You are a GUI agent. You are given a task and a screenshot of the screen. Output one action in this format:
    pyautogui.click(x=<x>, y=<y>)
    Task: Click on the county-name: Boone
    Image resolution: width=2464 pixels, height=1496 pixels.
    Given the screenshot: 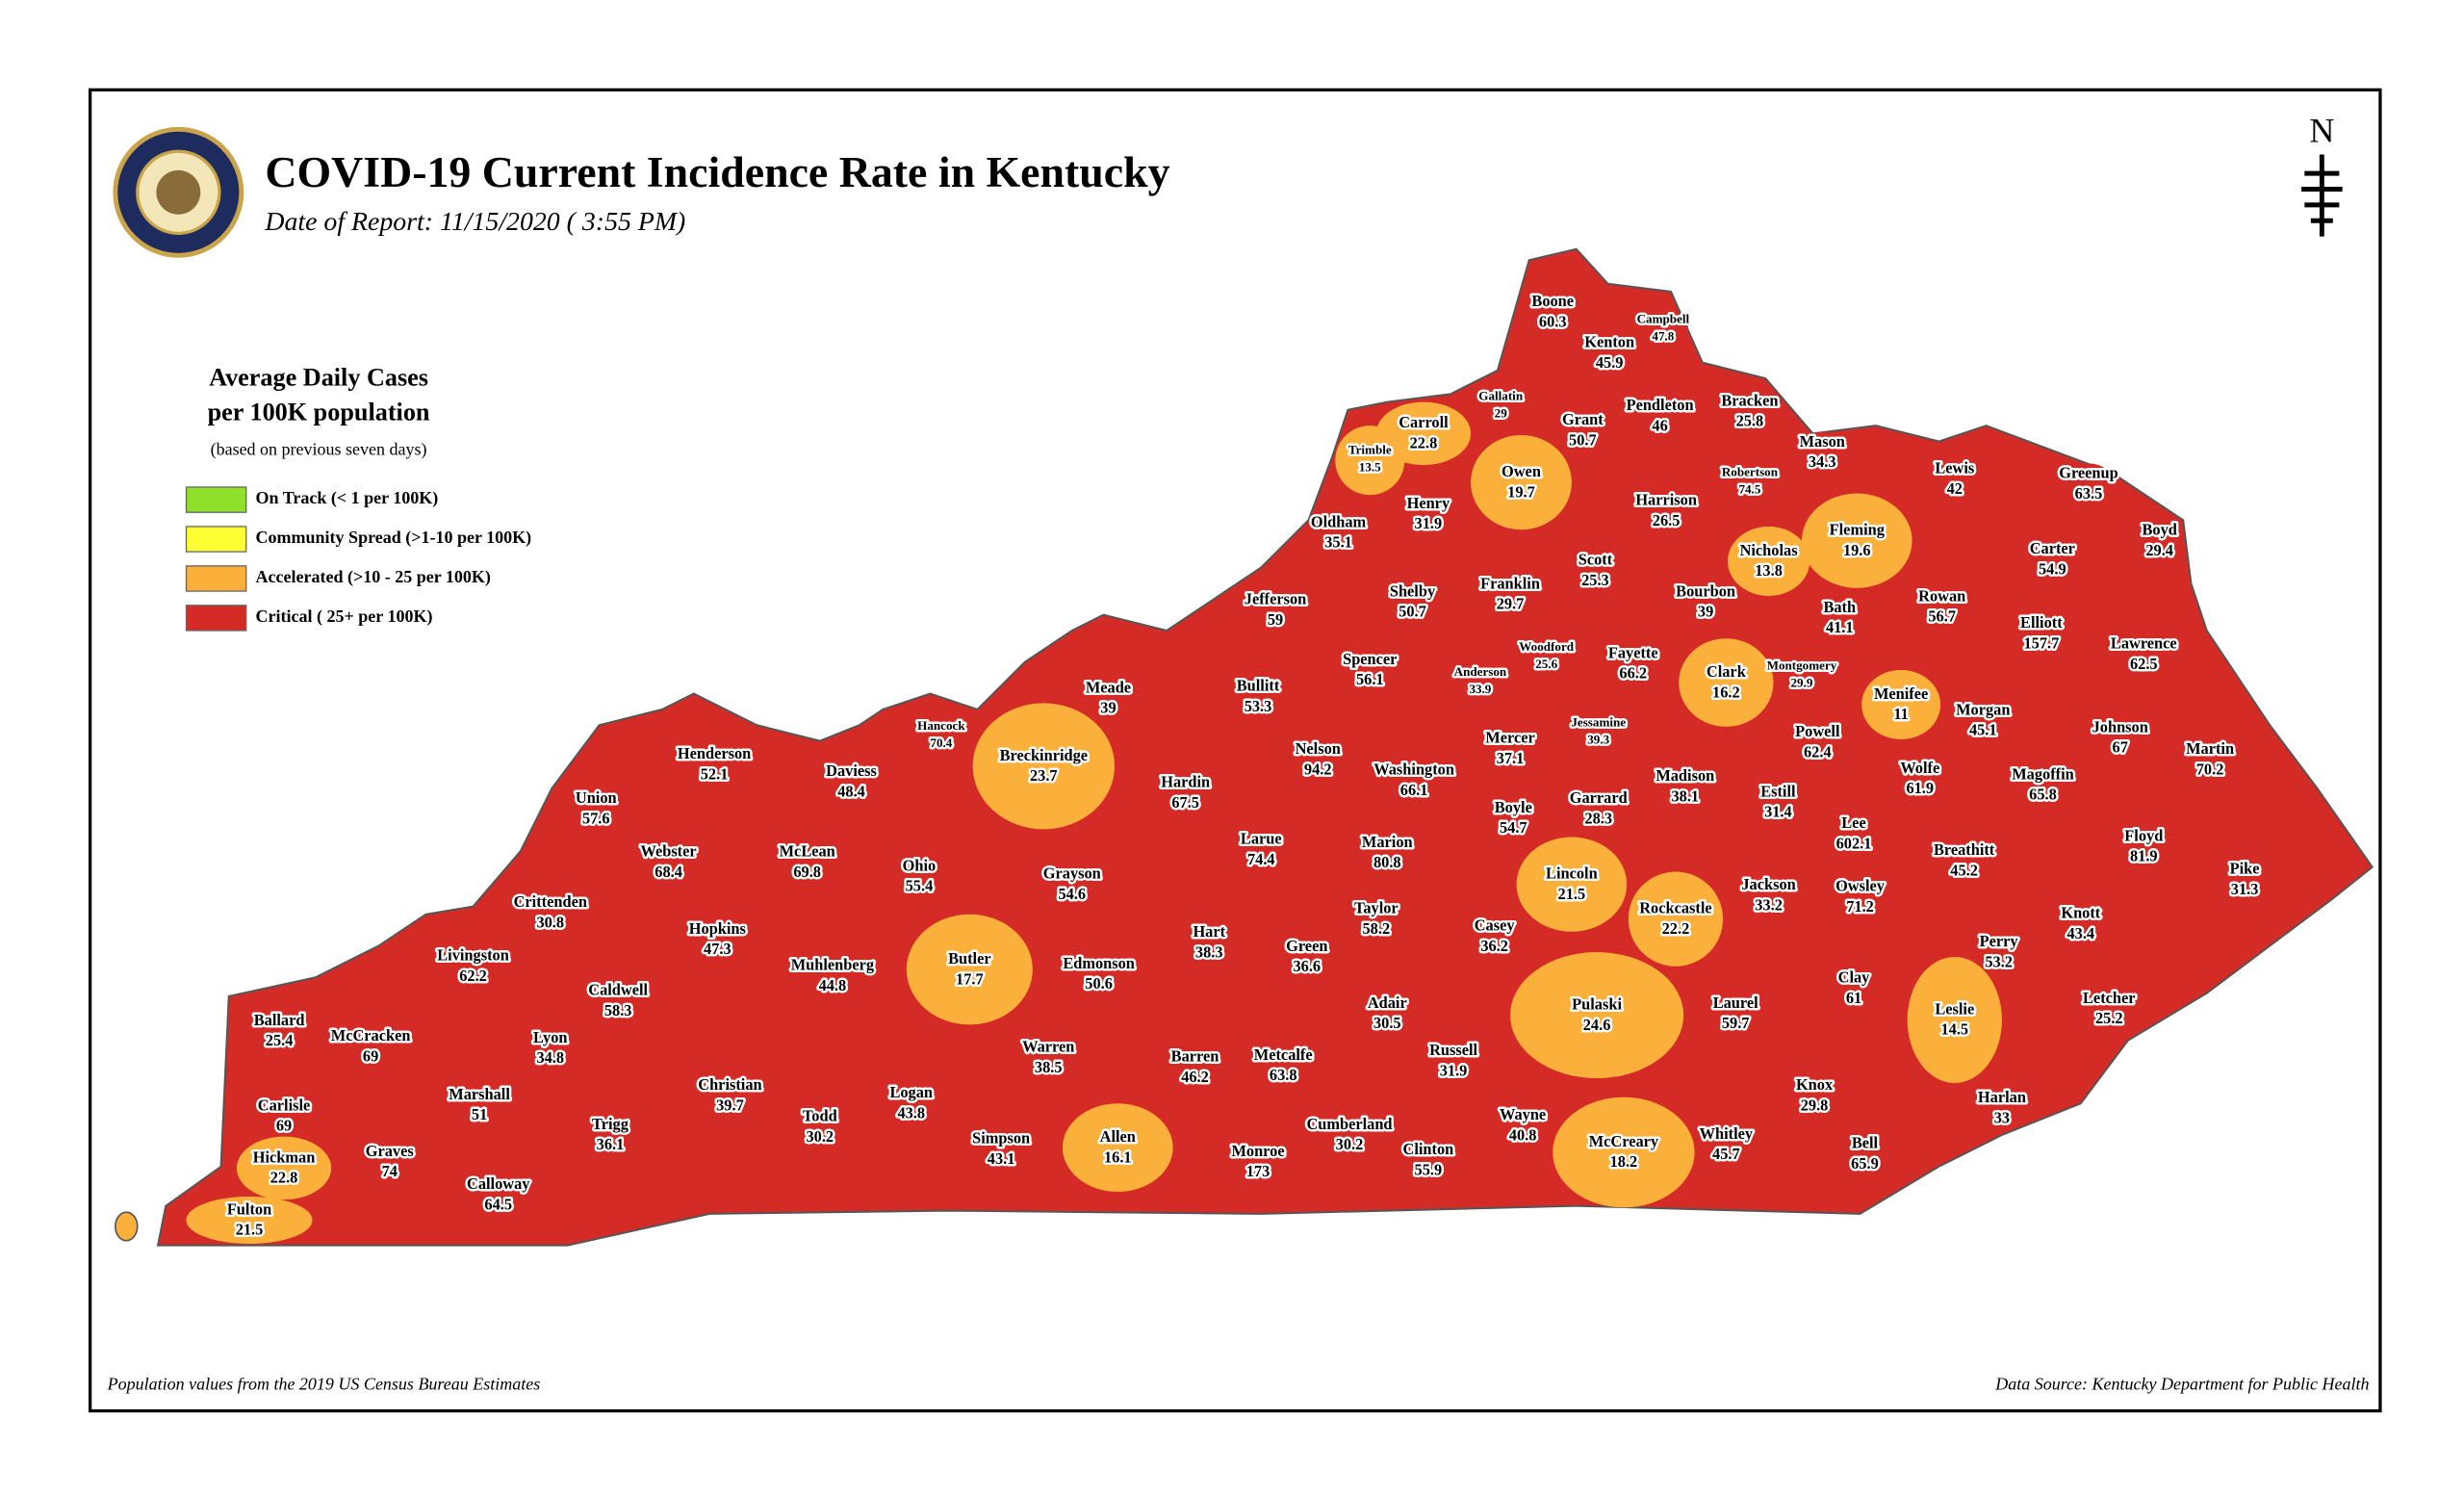 What is the action you would take?
    pyautogui.click(x=1552, y=301)
    